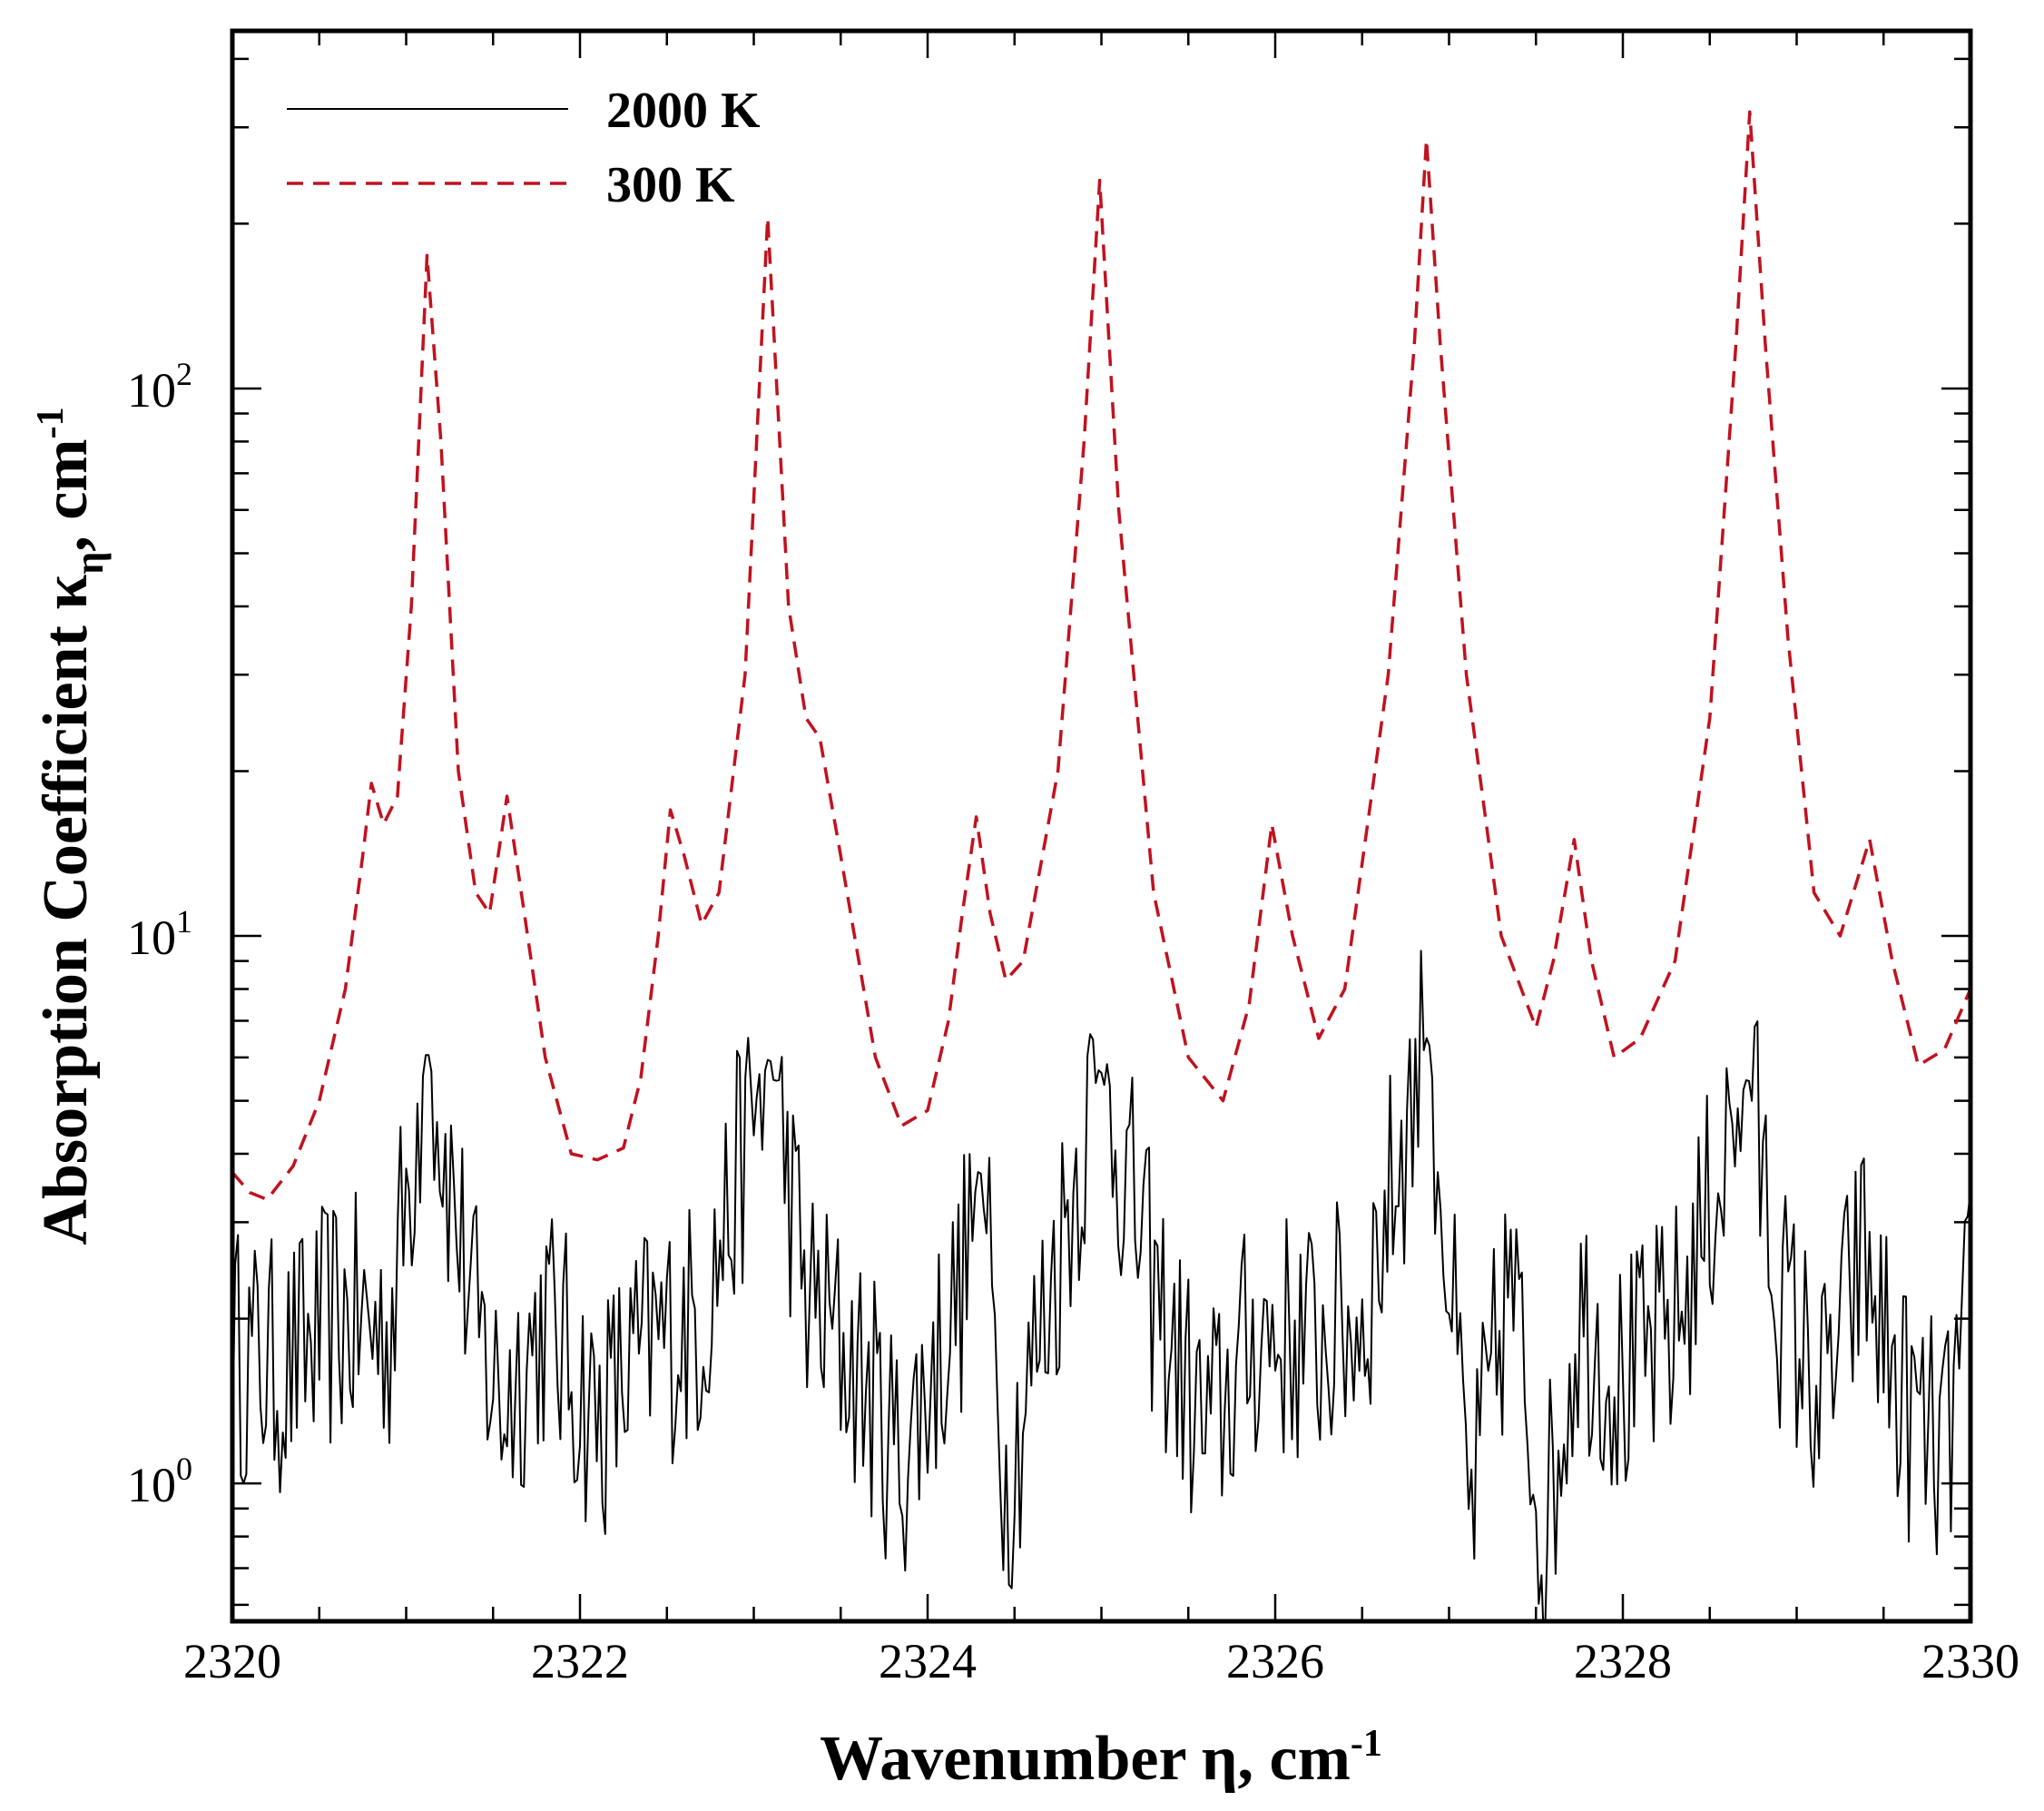 The image size is (2044, 1811). I want to click on x-axis-title: Wavenumber η, cm-1, so click(1101, 1758).